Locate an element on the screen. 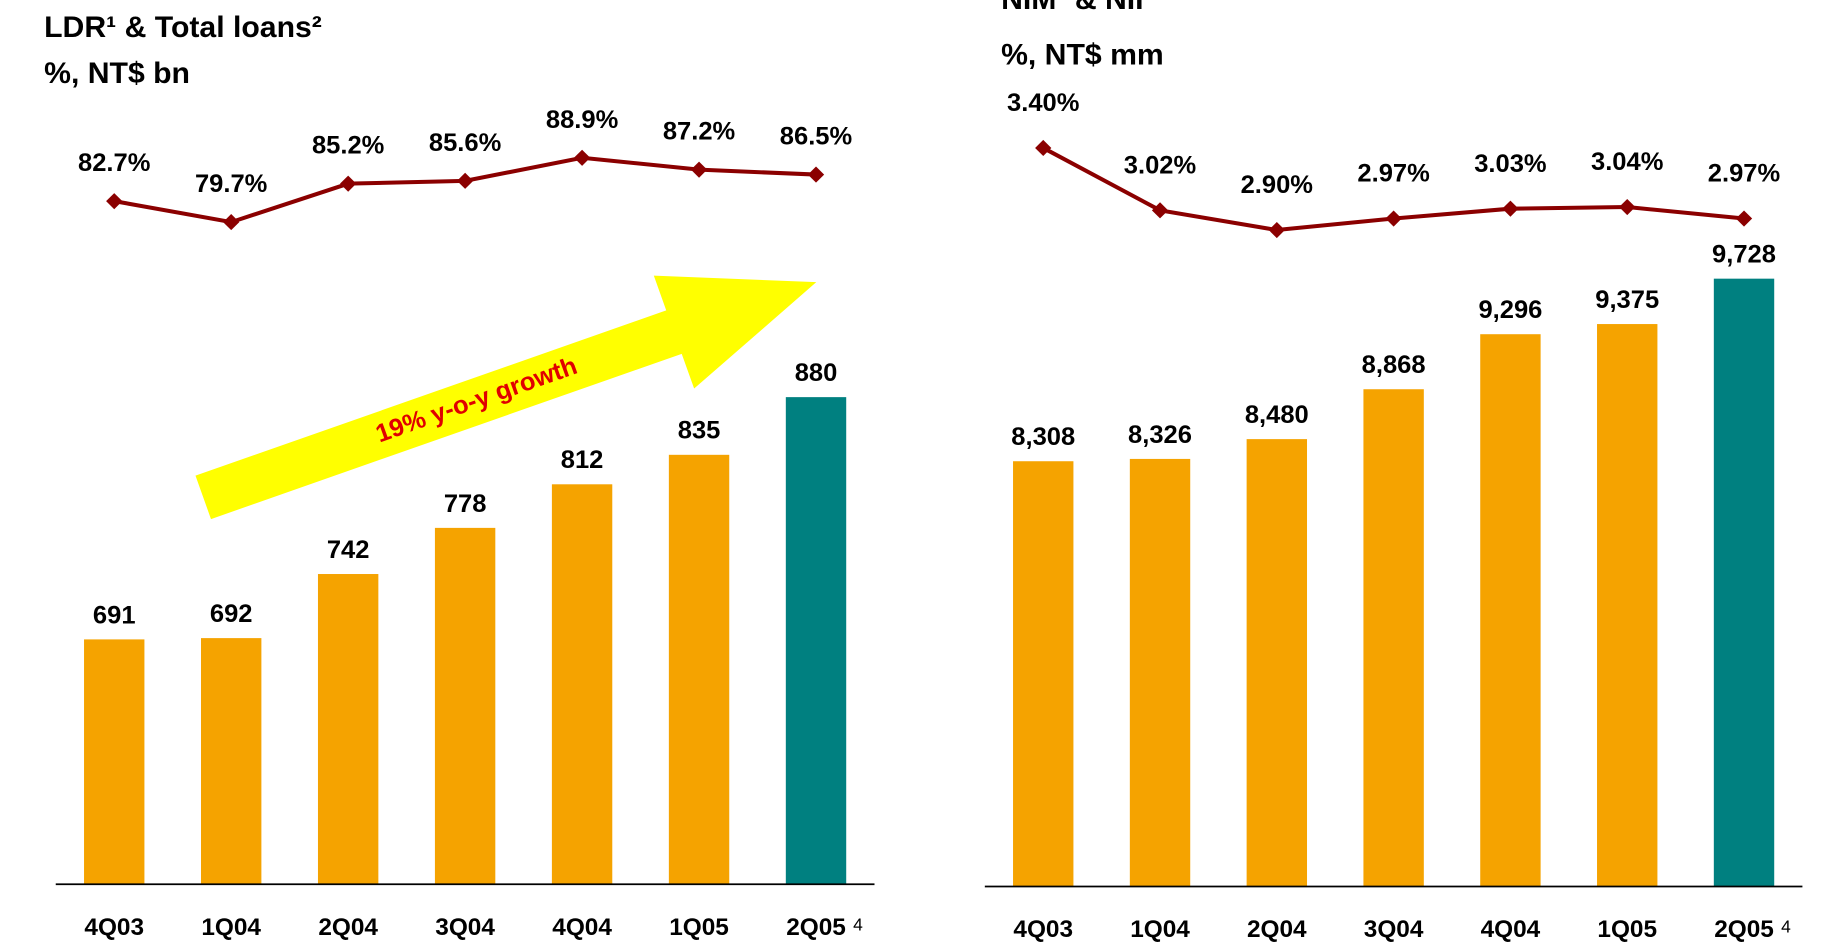 This screenshot has width=1821, height=951. data-label: 8,308 is located at coordinates (1043, 437).